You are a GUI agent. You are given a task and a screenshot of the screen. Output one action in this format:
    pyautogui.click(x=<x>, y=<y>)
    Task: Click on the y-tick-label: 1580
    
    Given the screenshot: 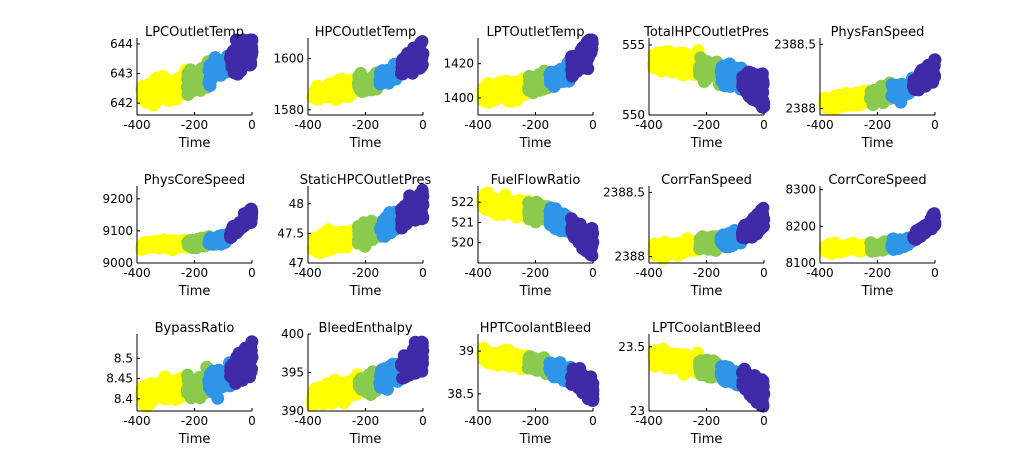 What is the action you would take?
    pyautogui.click(x=288, y=110)
    